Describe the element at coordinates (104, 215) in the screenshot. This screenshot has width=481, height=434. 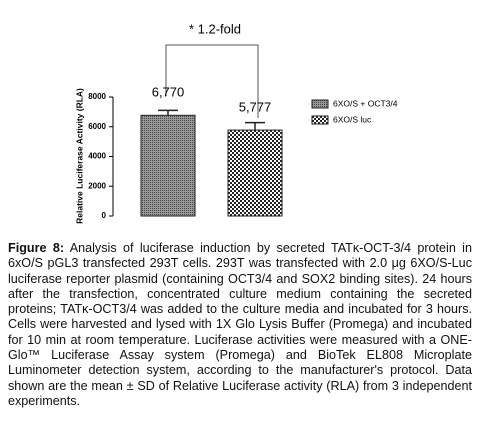
I see `y-tick-label: 0` at that location.